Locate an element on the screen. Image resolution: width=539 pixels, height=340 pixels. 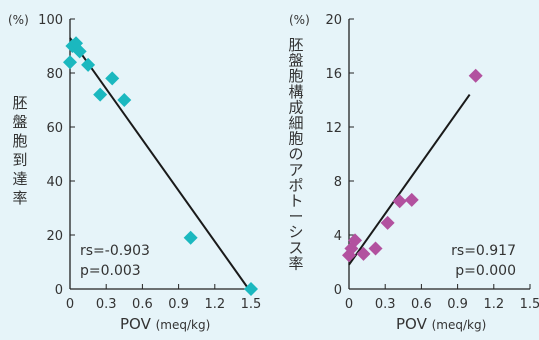
y-axis-label: 胚盤胞構成細胞のアポトーシス率 is located at coordinates (295, 154).